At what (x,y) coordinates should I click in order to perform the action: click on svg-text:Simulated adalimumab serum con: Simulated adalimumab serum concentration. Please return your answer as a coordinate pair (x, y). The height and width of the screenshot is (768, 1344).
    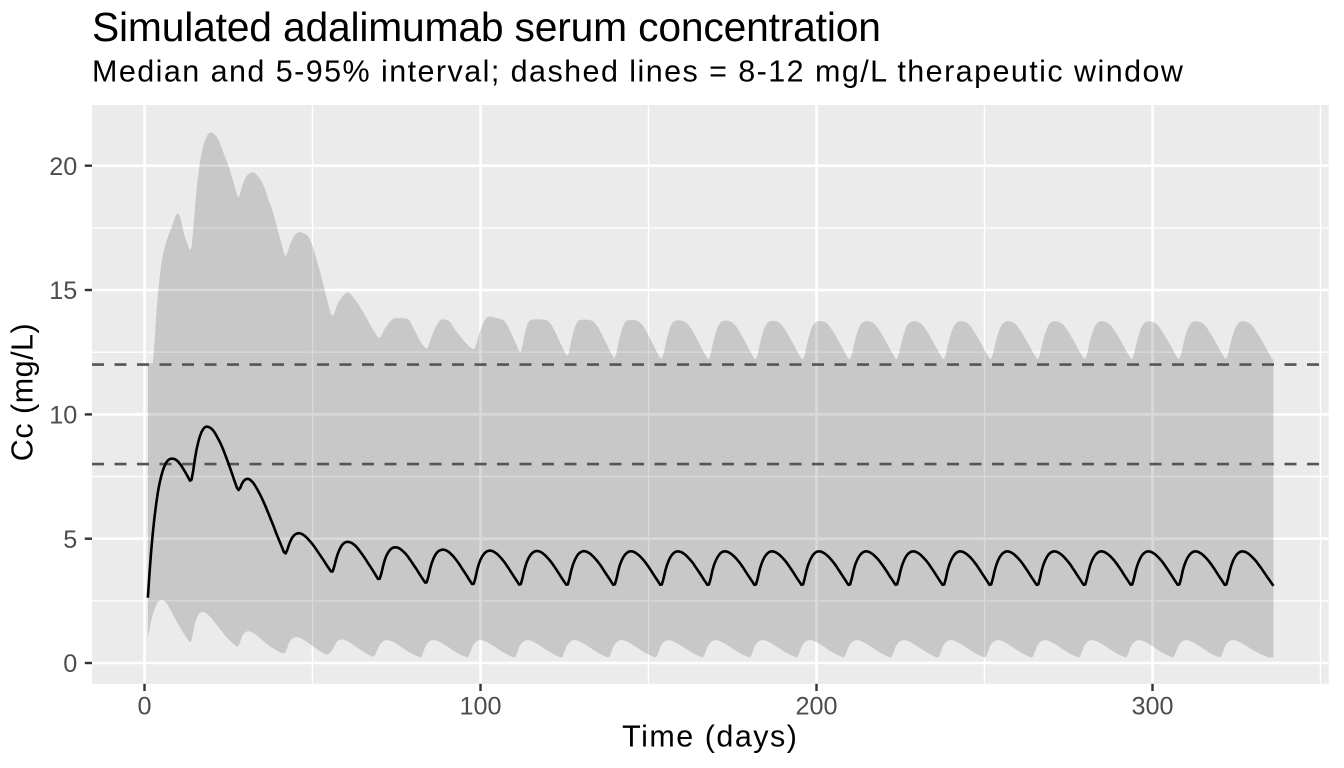
    Looking at the image, I should click on (486, 27).